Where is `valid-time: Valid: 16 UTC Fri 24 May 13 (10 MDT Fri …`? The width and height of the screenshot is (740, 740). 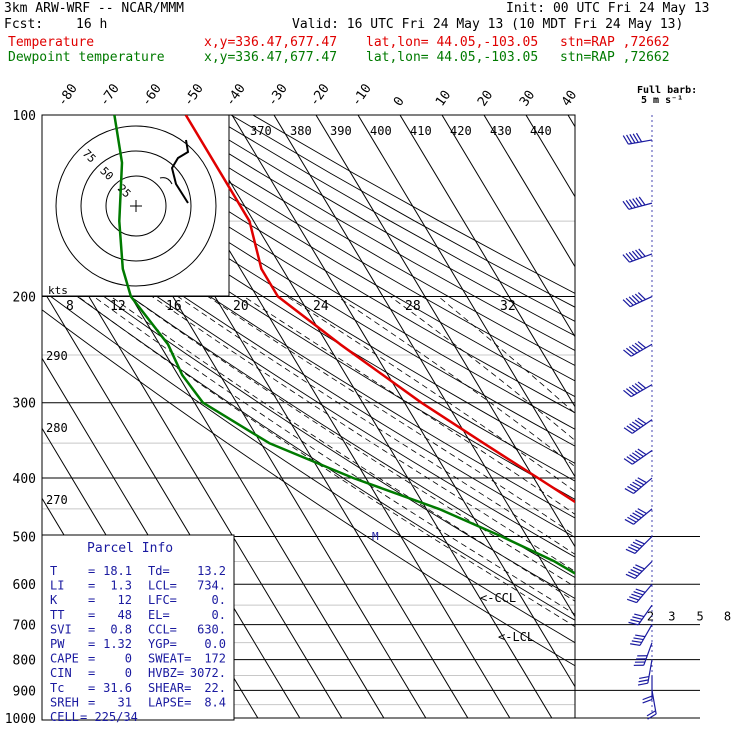
valid-time: Valid: 16 UTC Fri 24 May 13 (10 MDT Fri … is located at coordinates (488, 24).